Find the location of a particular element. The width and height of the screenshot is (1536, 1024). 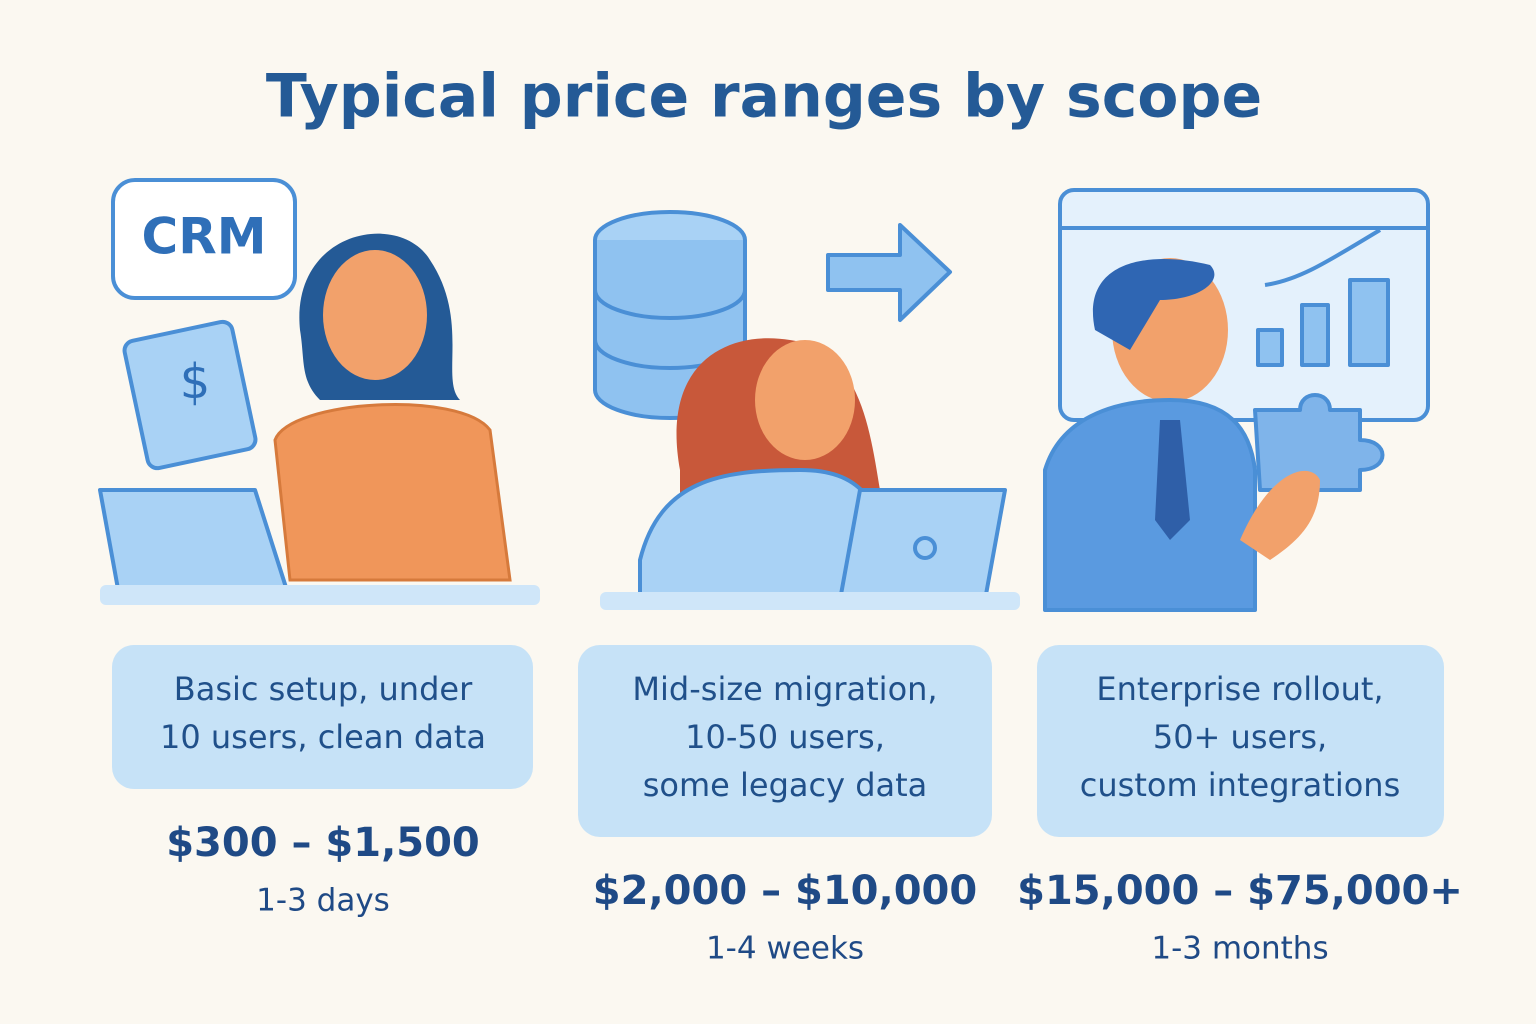

tier-description: 50+ users, is located at coordinates (1240, 737).